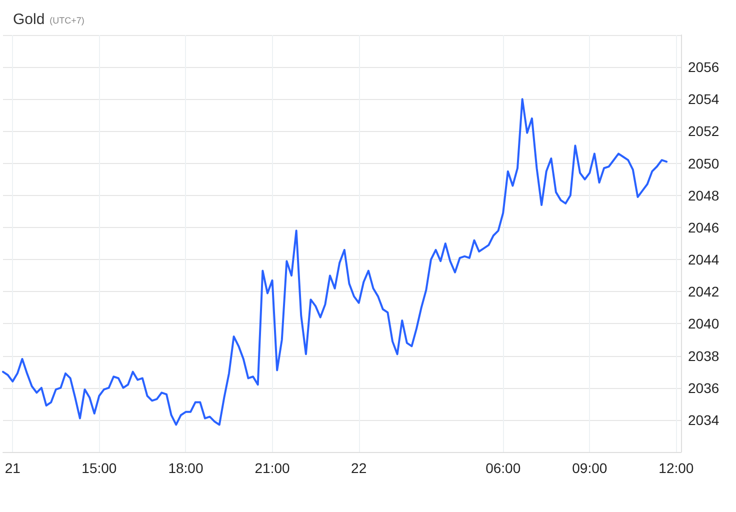  What do you see at coordinates (676, 468) in the screenshot?
I see `x-tick-label: 12:00` at bounding box center [676, 468].